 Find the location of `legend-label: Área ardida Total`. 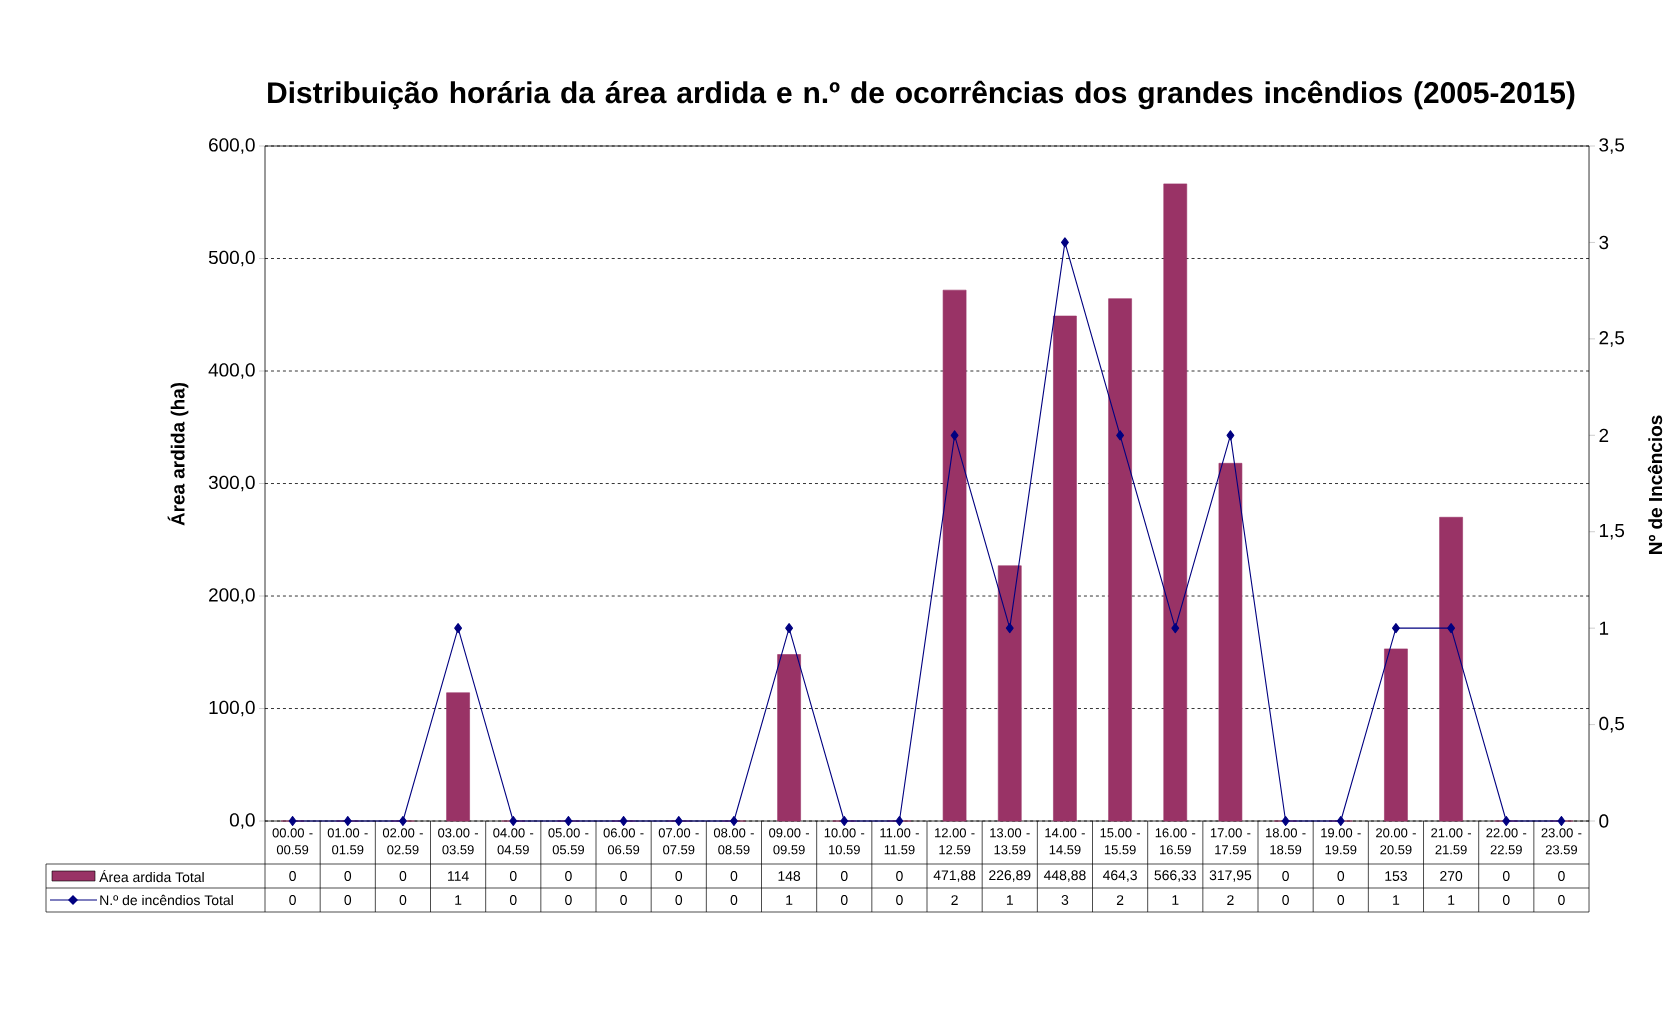

legend-label: Área ardida Total is located at coordinates (151, 876).